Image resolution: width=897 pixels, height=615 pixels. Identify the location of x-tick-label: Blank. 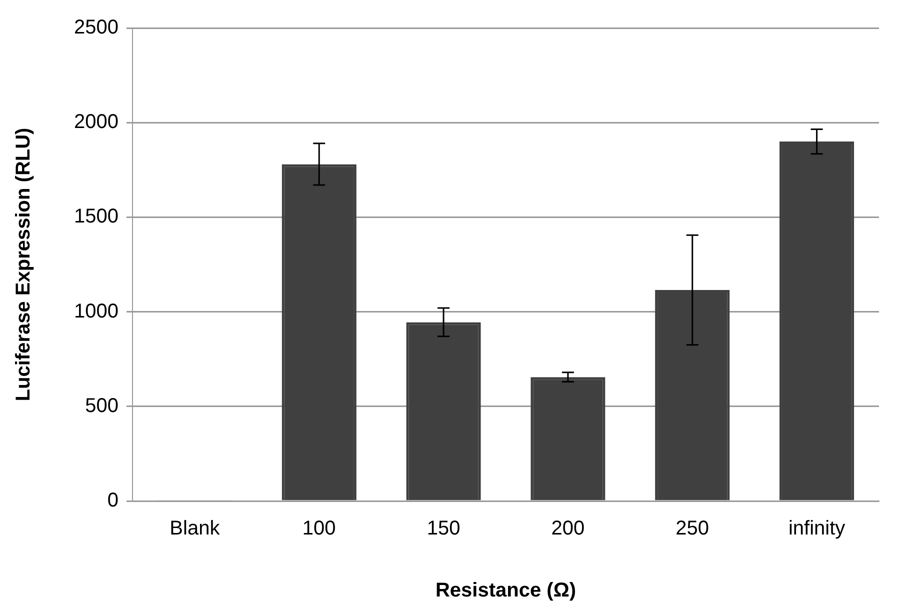
(195, 529).